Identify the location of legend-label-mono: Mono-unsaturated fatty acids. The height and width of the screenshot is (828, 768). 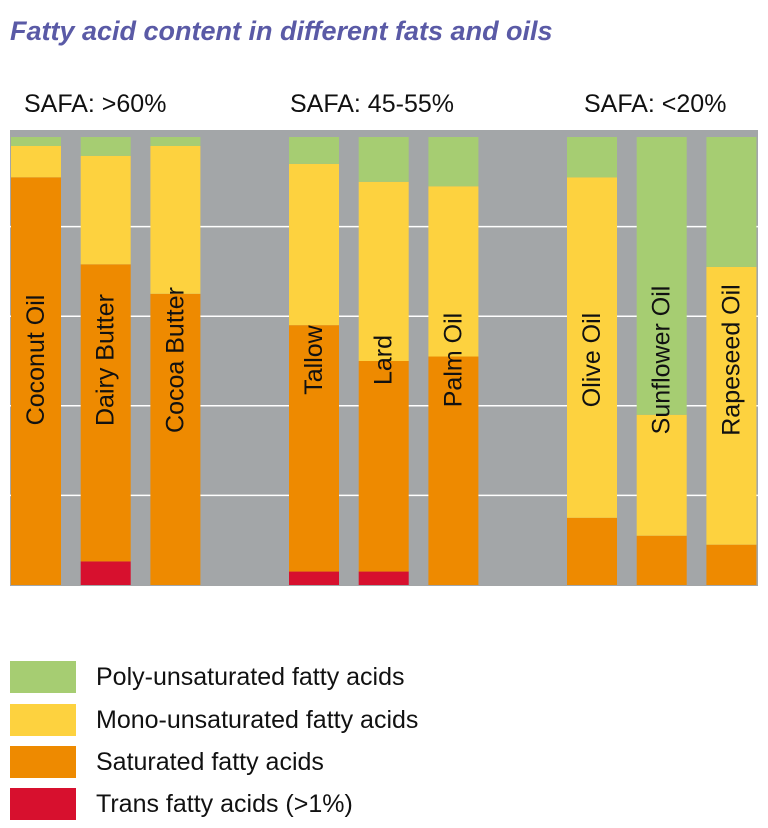
(257, 719).